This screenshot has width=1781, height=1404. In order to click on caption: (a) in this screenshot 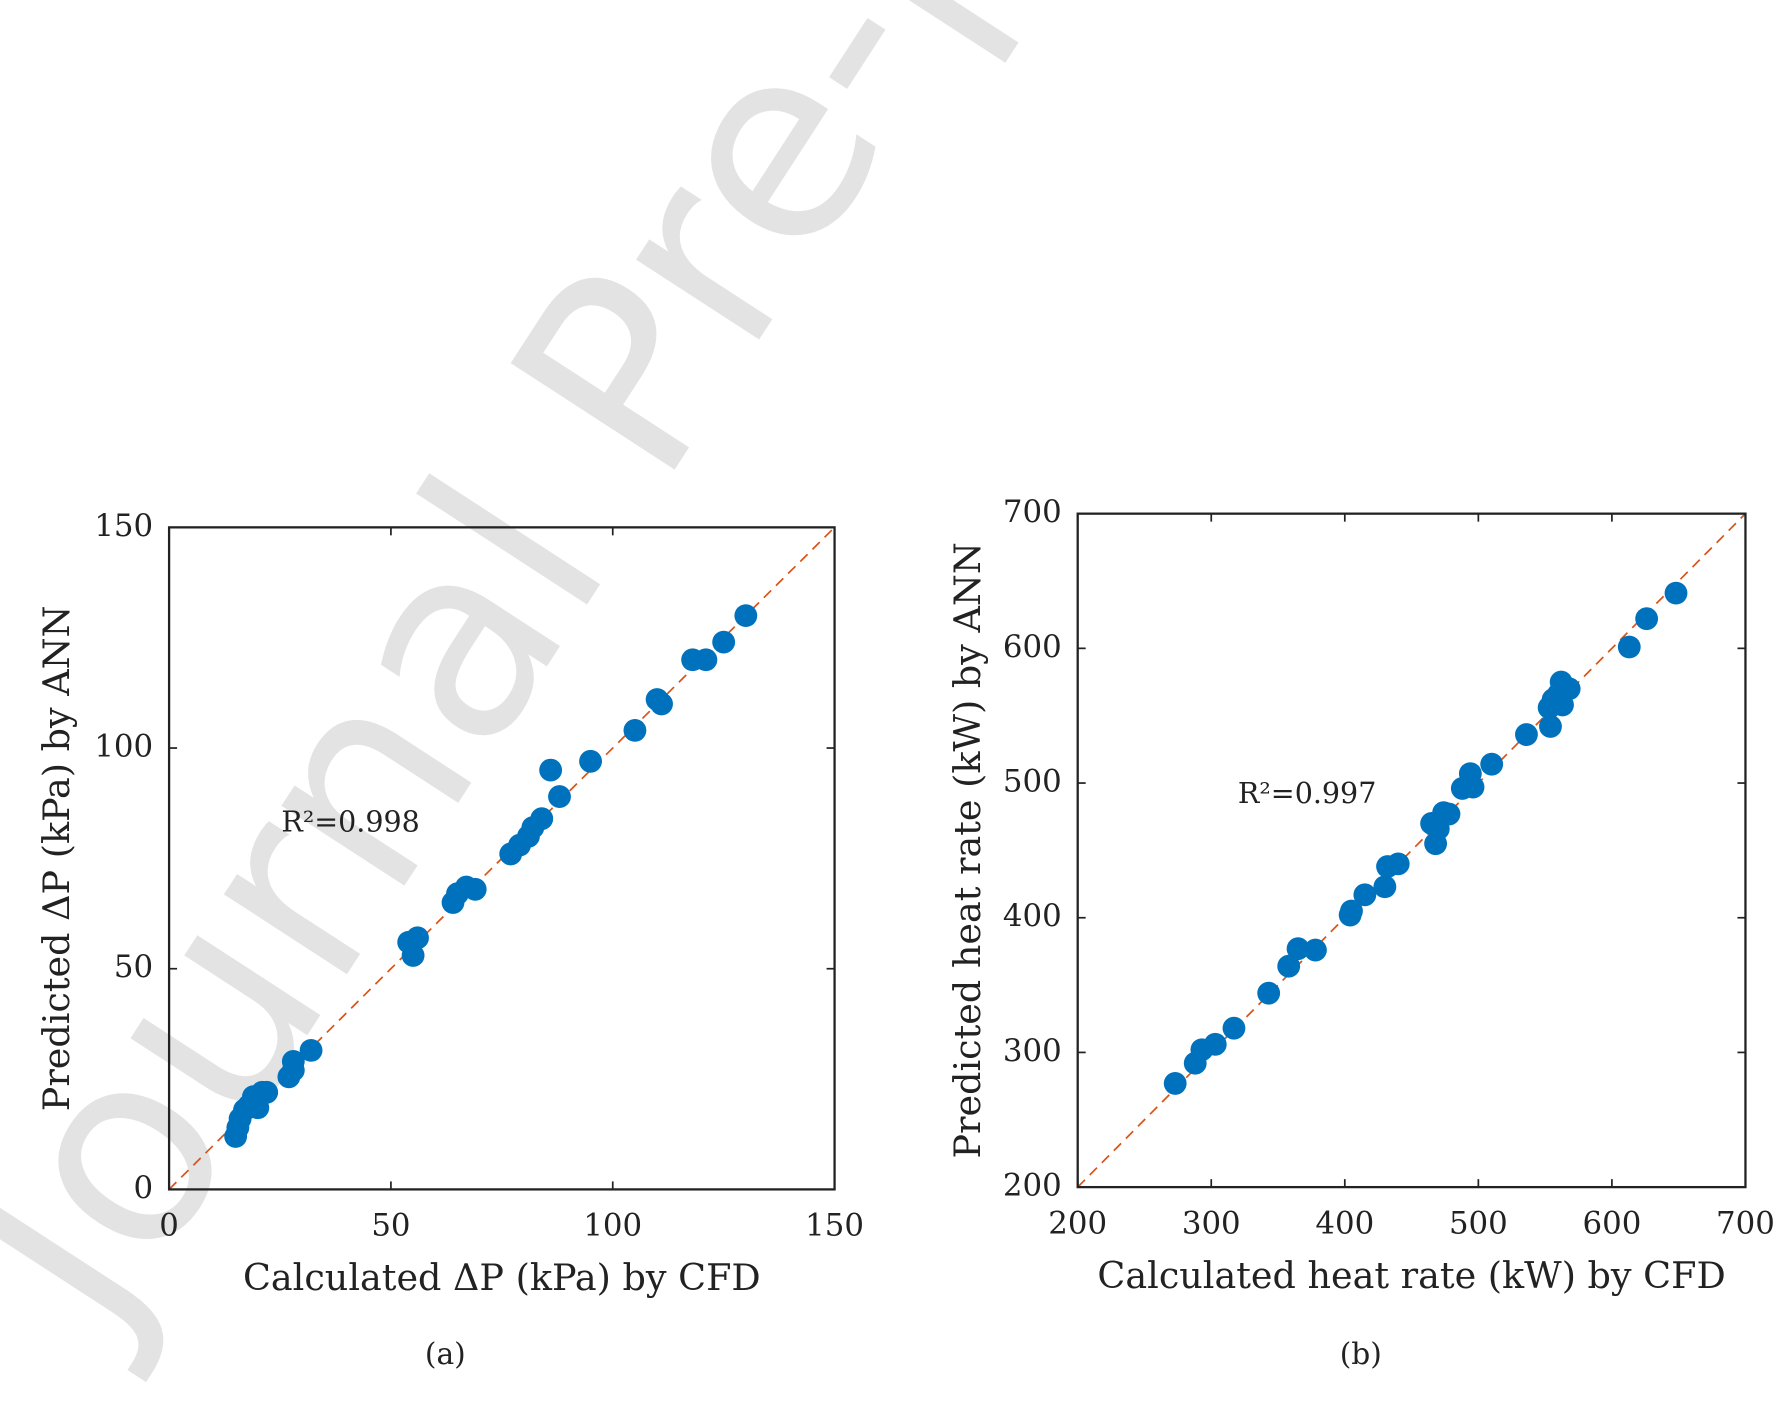, I will do `click(445, 1353)`.